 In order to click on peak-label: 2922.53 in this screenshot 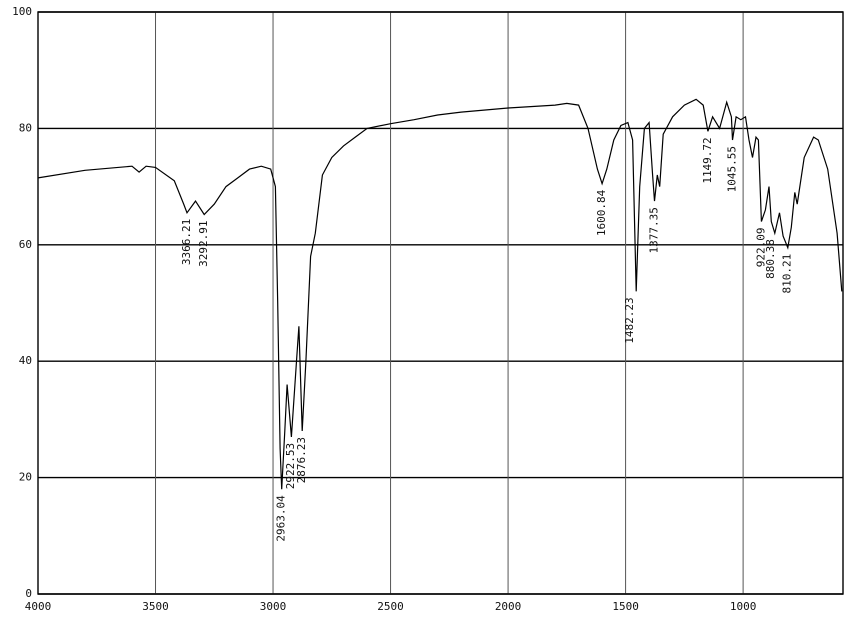, I will do `click(290, 466)`.